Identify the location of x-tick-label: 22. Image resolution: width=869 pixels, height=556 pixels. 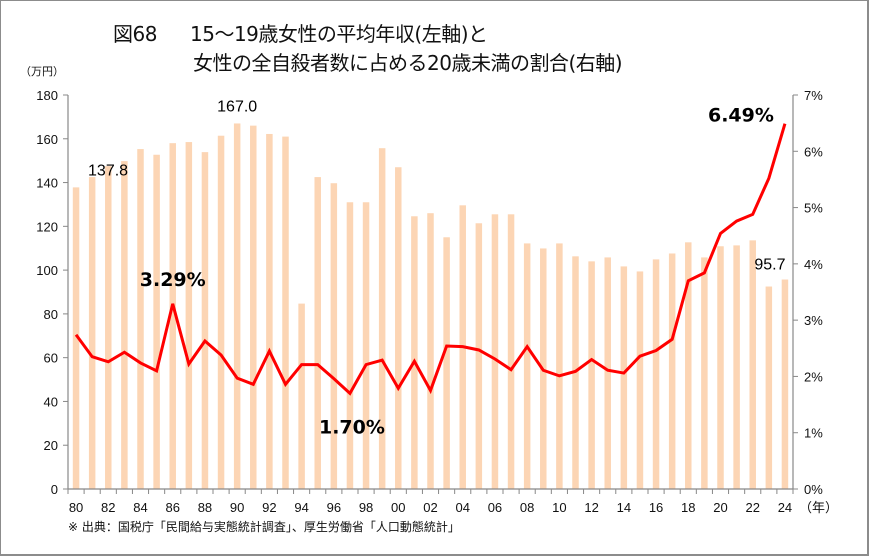
(752, 507).